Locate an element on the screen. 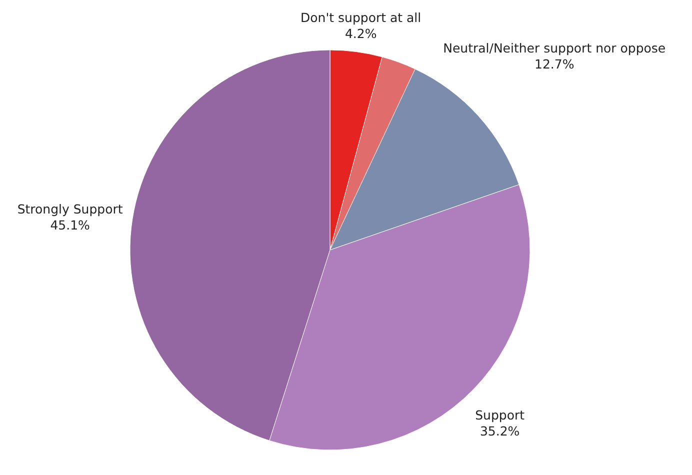  slice-label: Neutral/Neither support nor oppose is located at coordinates (554, 48).